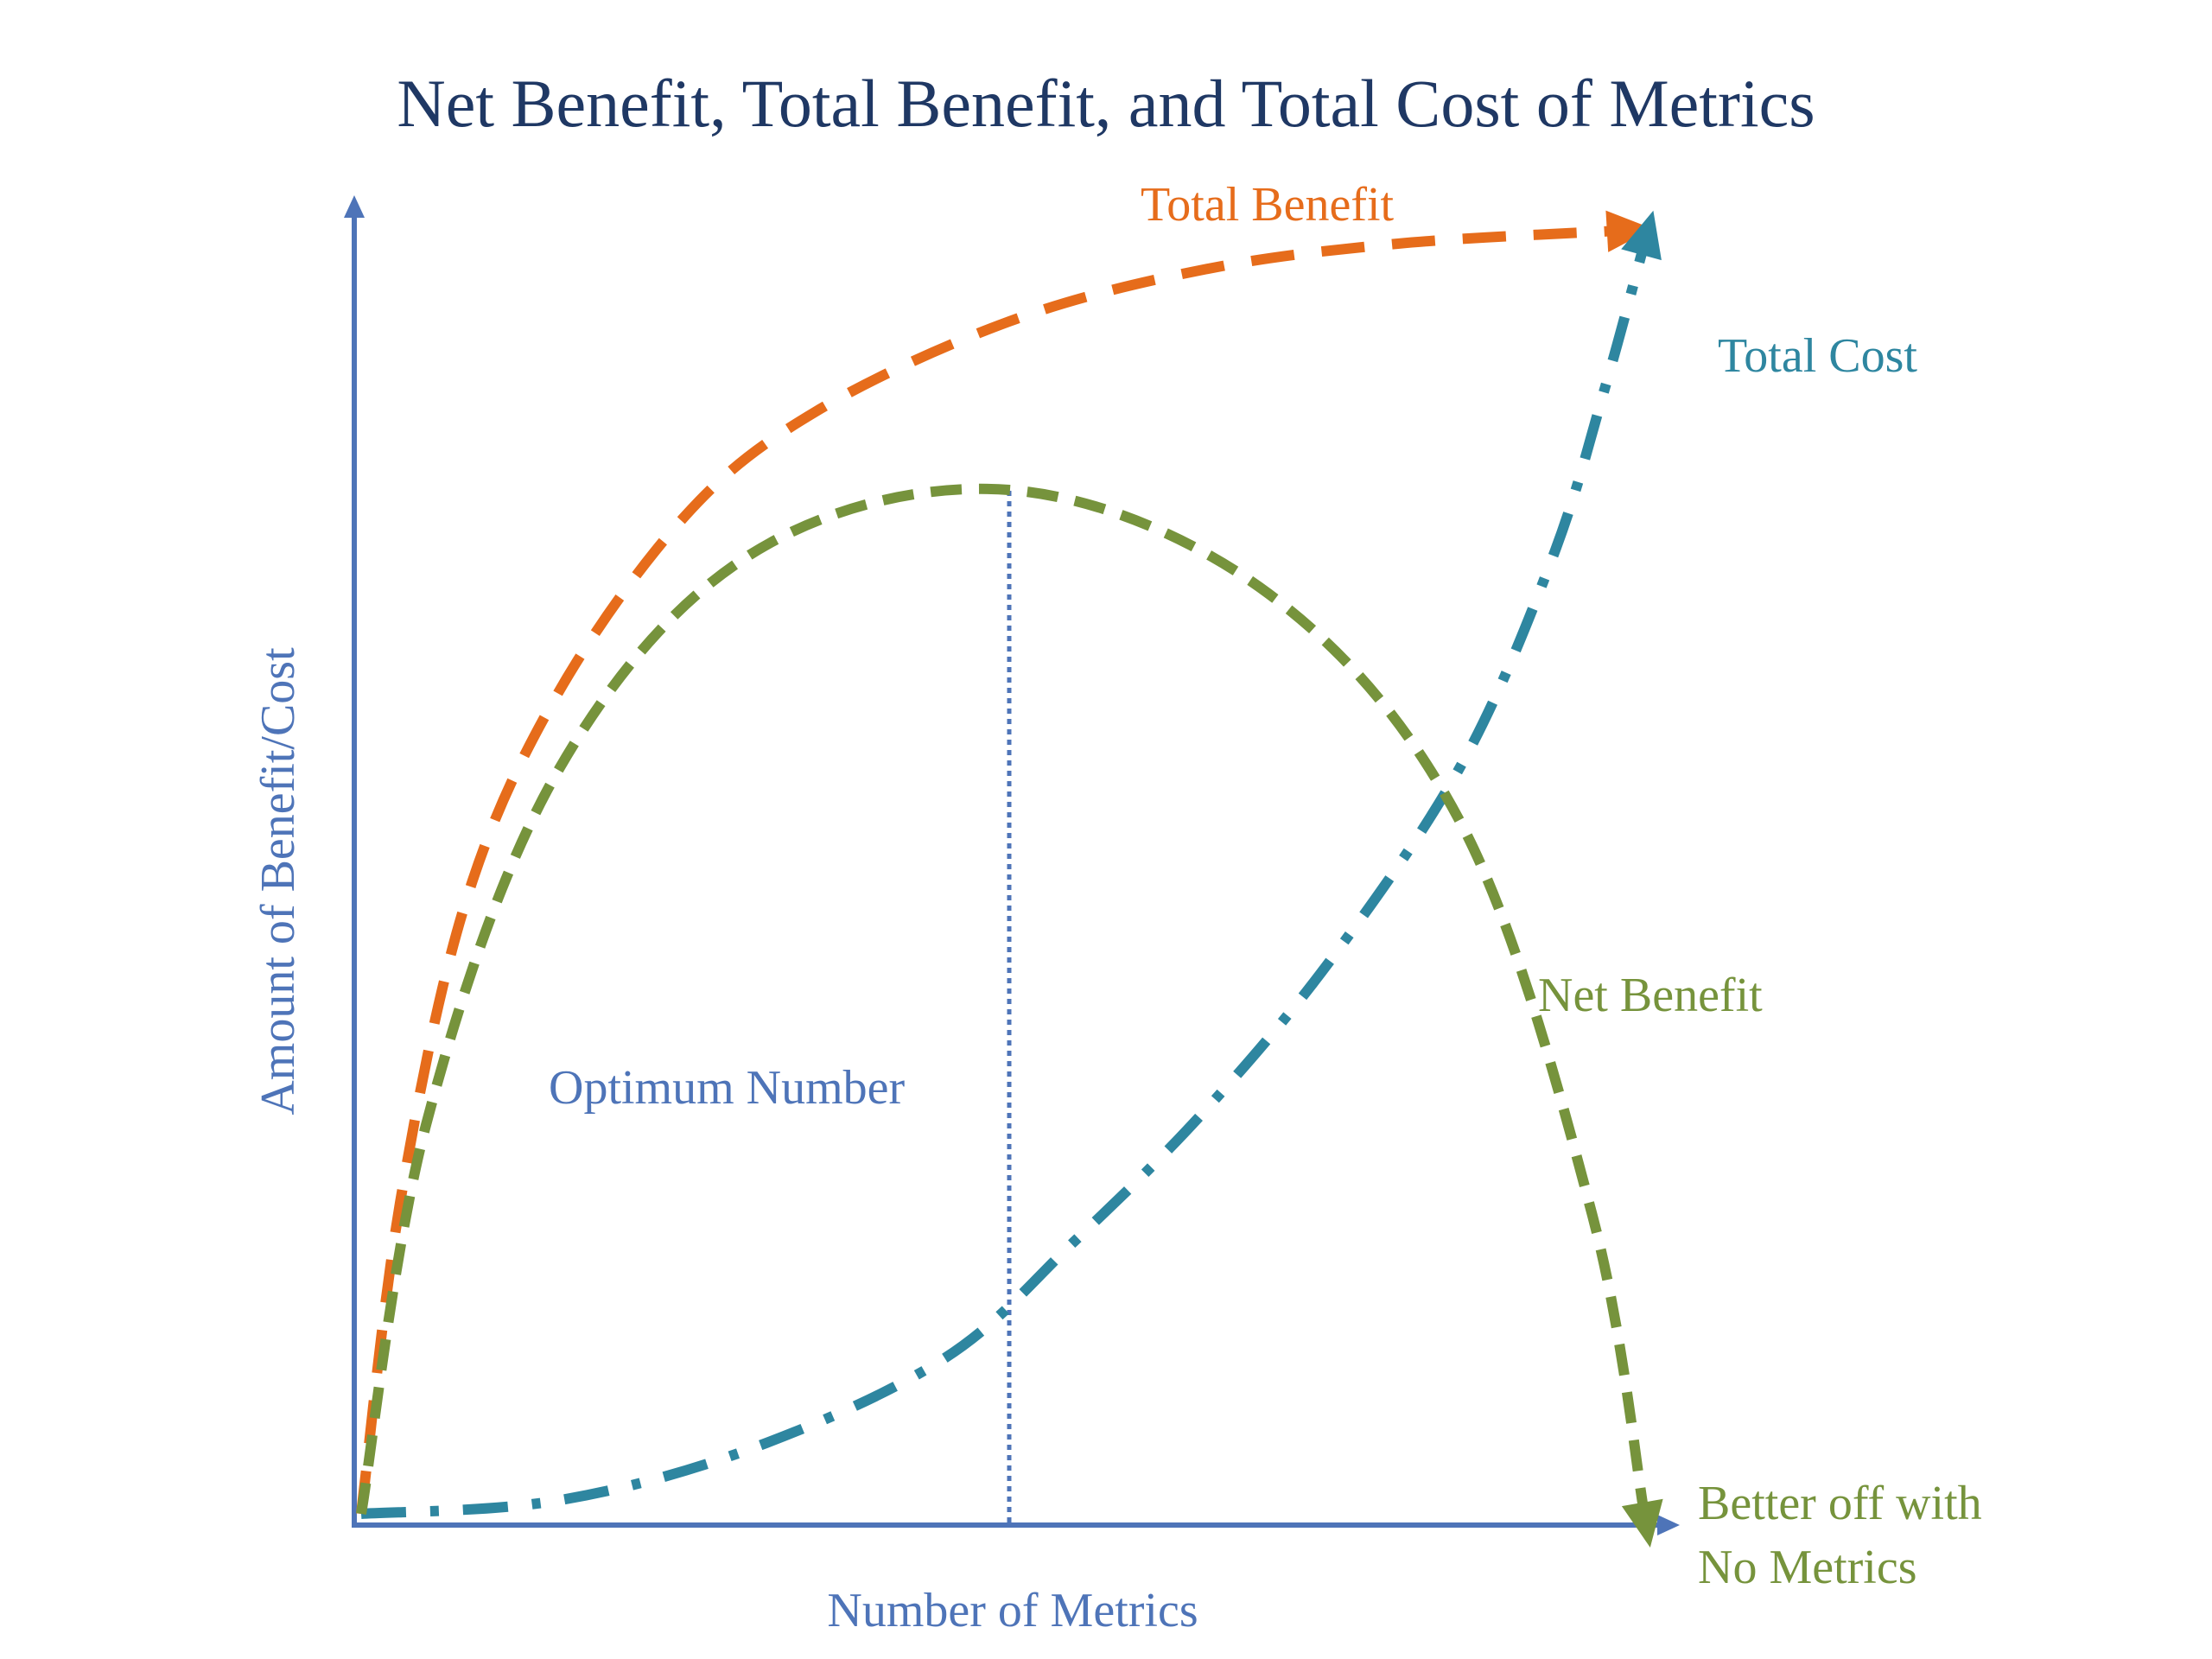 This screenshot has width=2212, height=1659. I want to click on no-metrics-label-line1: Better off with, so click(1840, 1503).